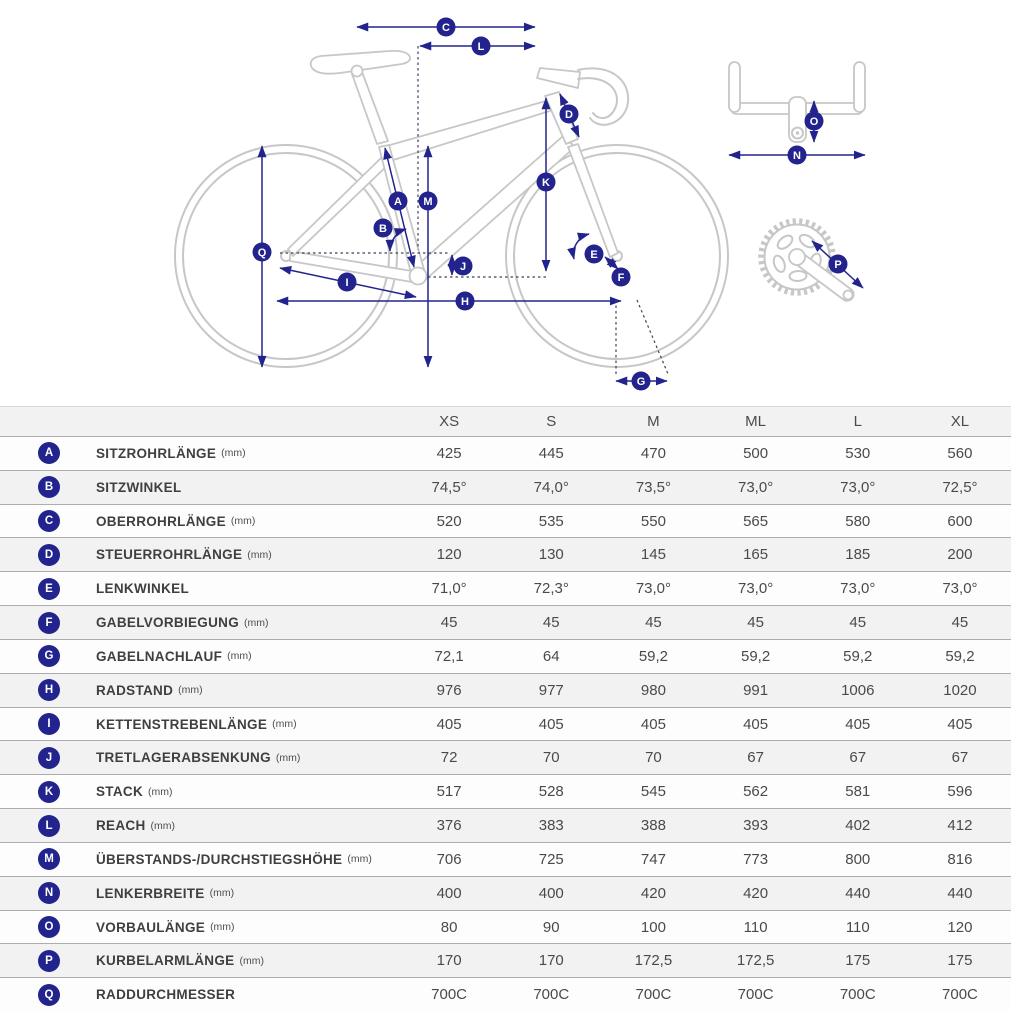 The width and height of the screenshot is (1011, 1011). I want to click on value-cell: 400, so click(551, 893).